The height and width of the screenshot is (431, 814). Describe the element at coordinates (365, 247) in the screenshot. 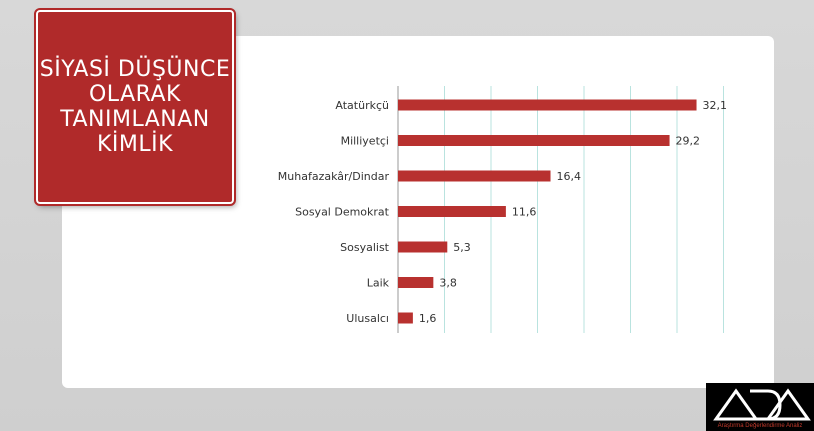

I see `category-label: Sosyalist` at that location.